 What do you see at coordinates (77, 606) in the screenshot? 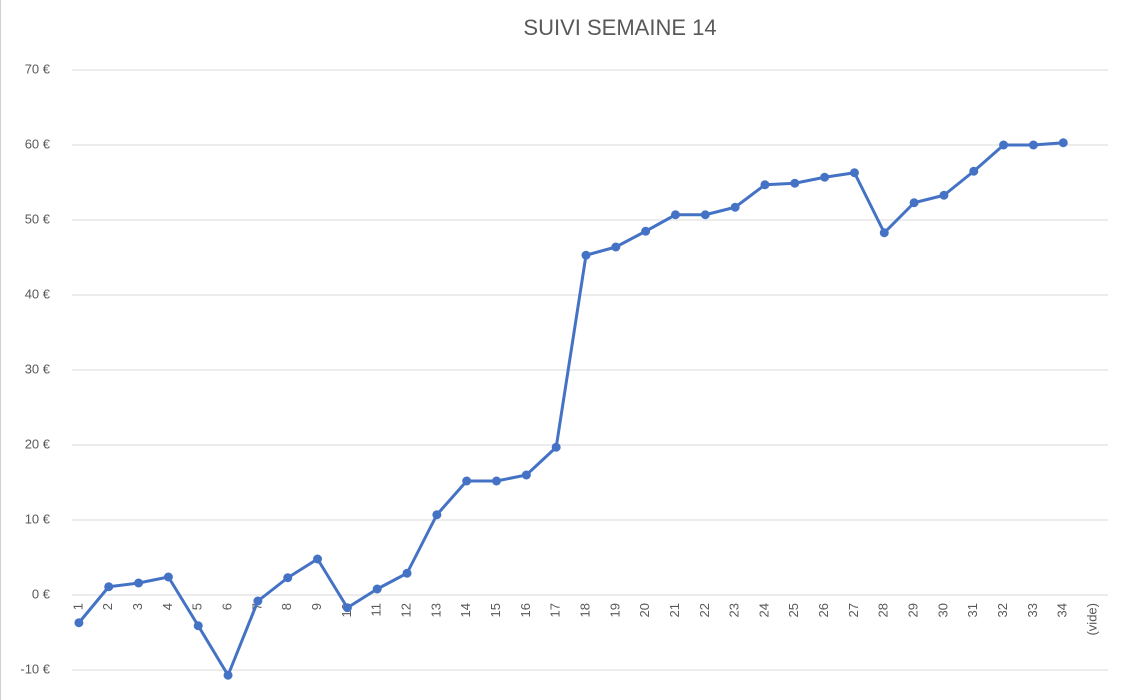
I see `x-tick-label: 1` at bounding box center [77, 606].